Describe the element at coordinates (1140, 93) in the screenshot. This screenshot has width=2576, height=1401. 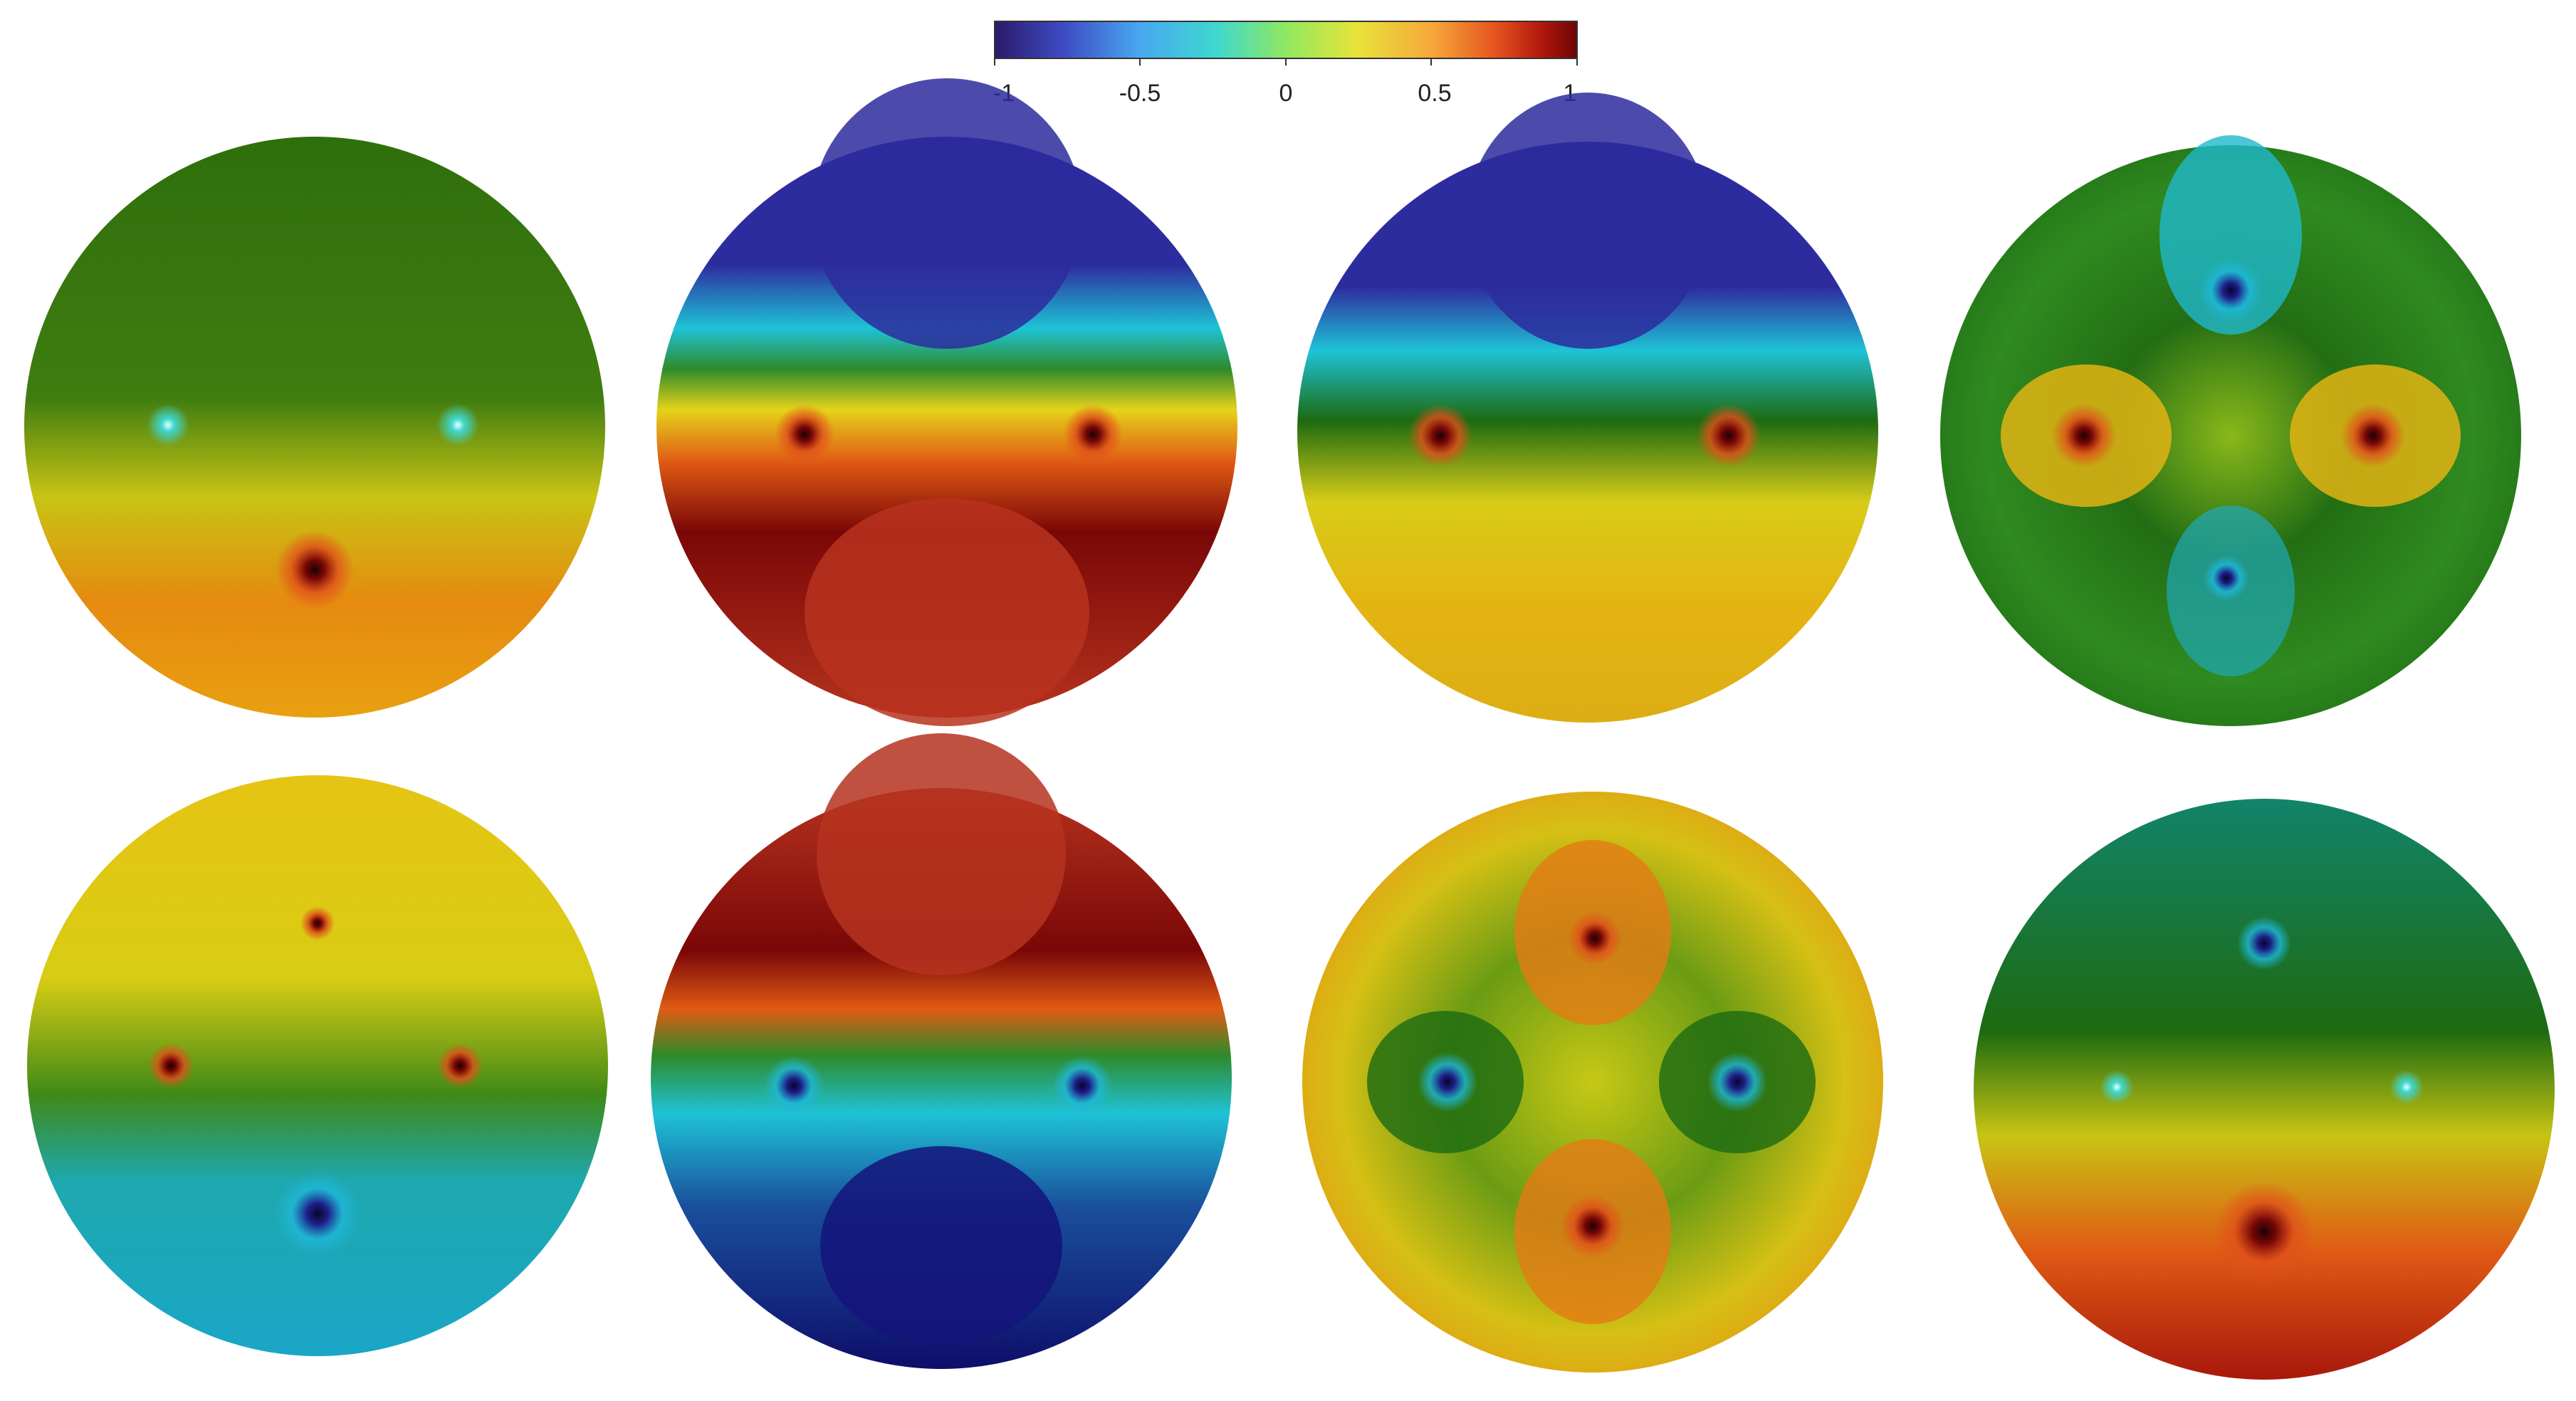
I see `colorbar-tick-label: -0.5` at that location.